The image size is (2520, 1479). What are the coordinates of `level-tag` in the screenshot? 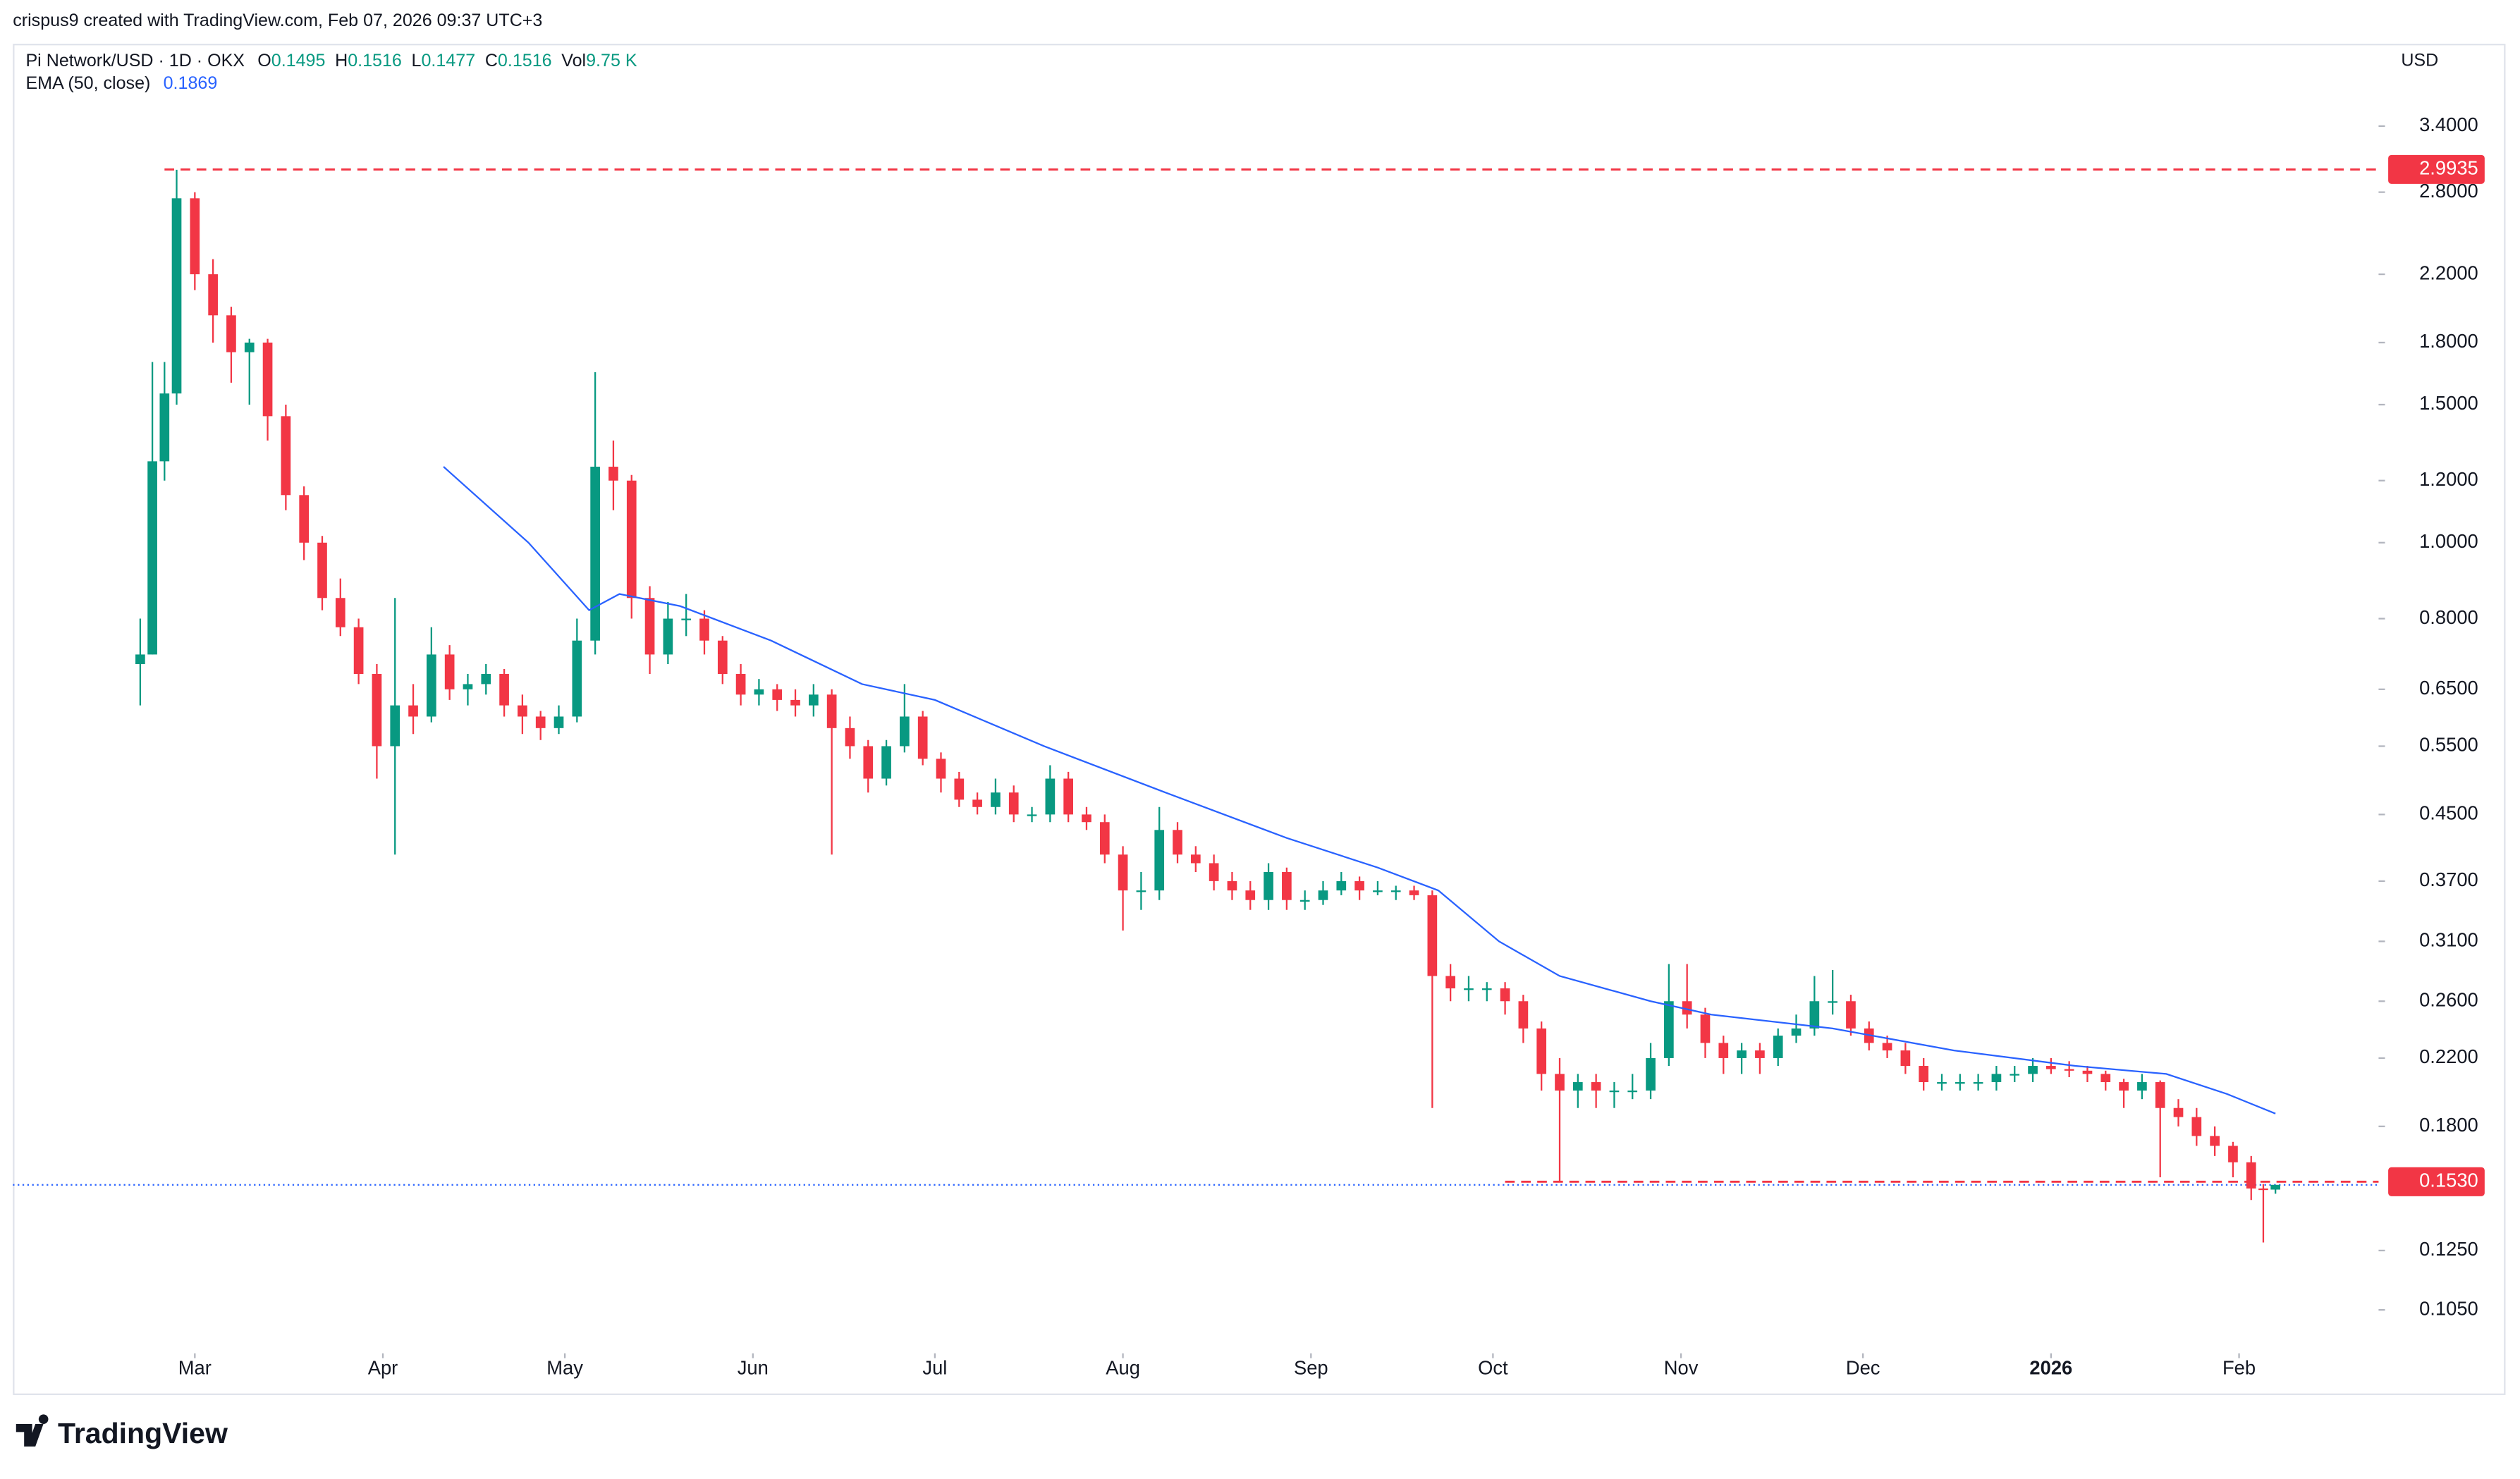 It's located at (2436, 169).